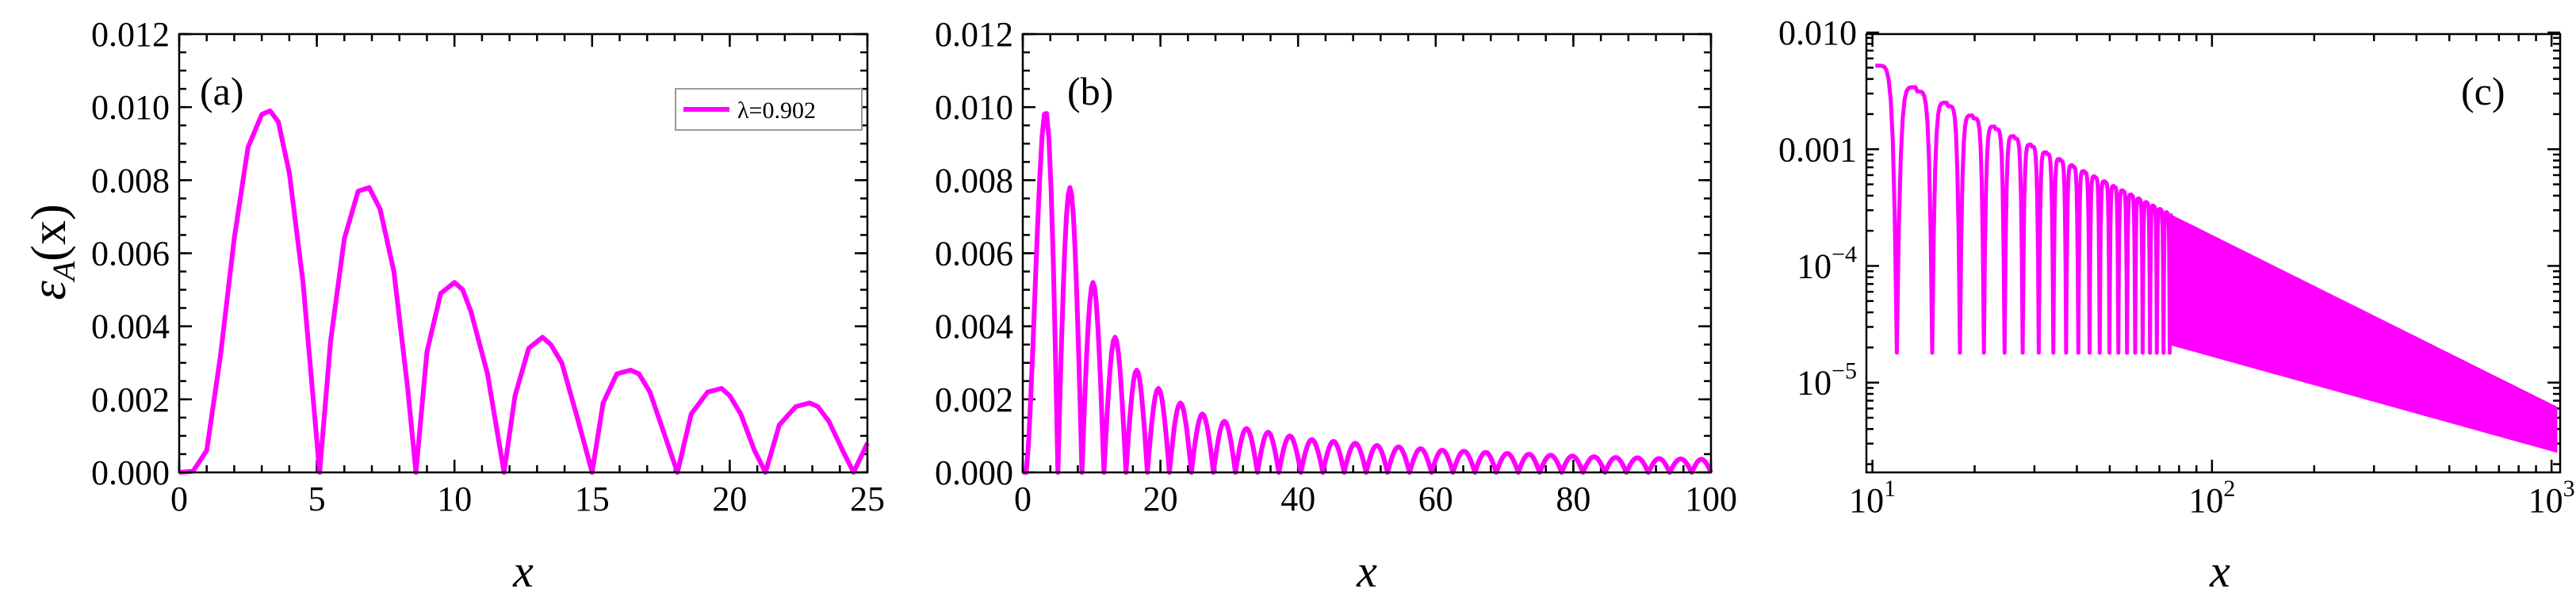 The width and height of the screenshot is (2576, 600). What do you see at coordinates (1817, 149) in the screenshot?
I see `y-tick-label: 0.001` at bounding box center [1817, 149].